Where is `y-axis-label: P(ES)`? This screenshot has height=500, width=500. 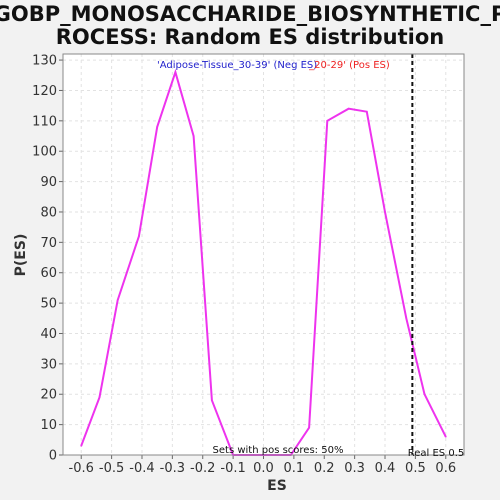
y-axis-label: P(ES) is located at coordinates (21, 255).